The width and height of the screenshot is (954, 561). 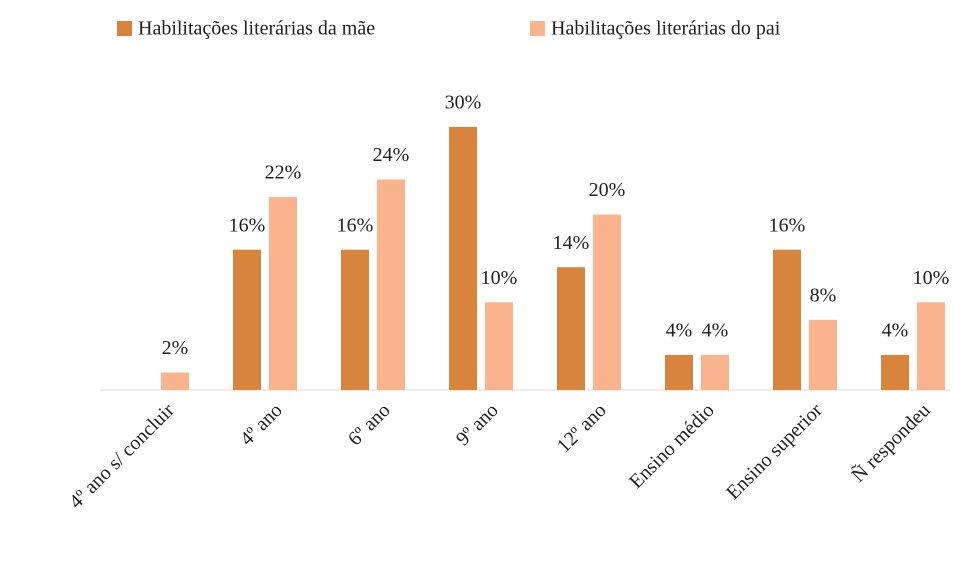 I want to click on data-label: 8%, so click(x=823, y=295).